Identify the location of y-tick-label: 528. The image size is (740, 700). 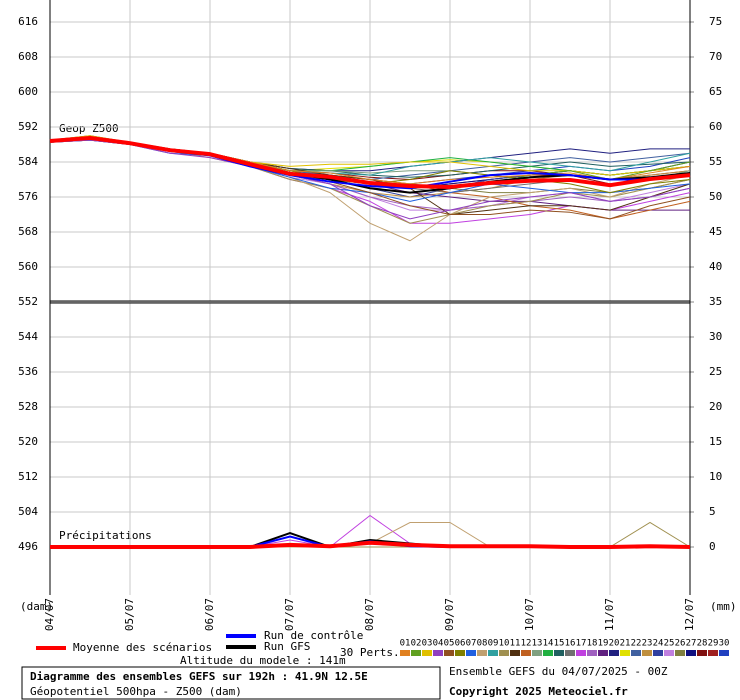
(28, 406).